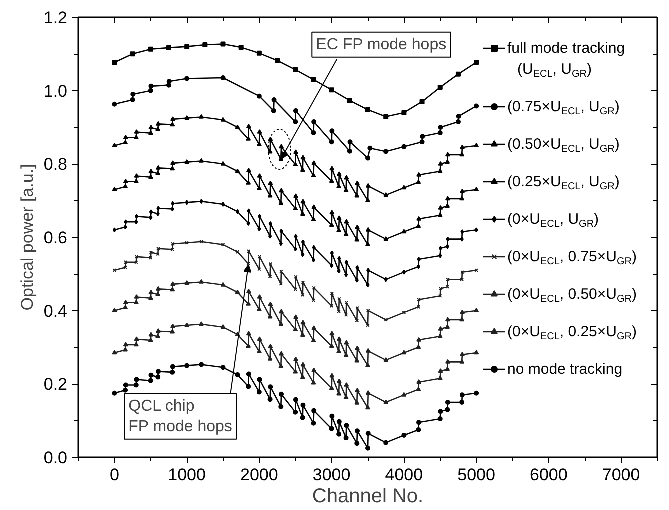  What do you see at coordinates (187, 475) in the screenshot?
I see `x-tick-label: 1000` at bounding box center [187, 475].